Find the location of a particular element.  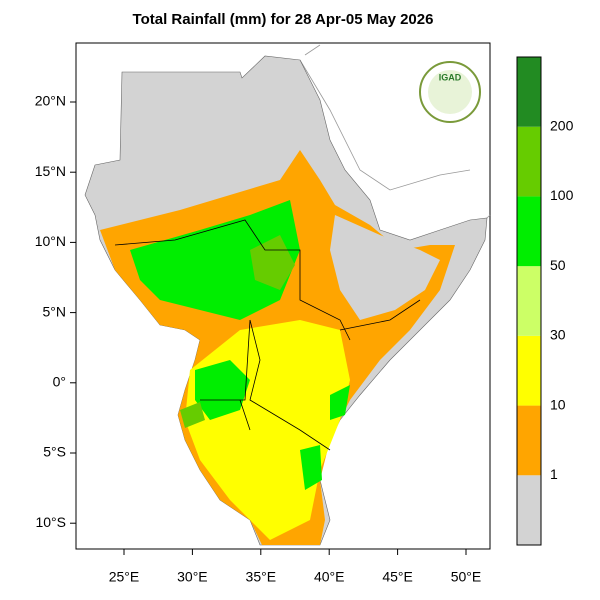

colorbar-label: 100 is located at coordinates (562, 195).